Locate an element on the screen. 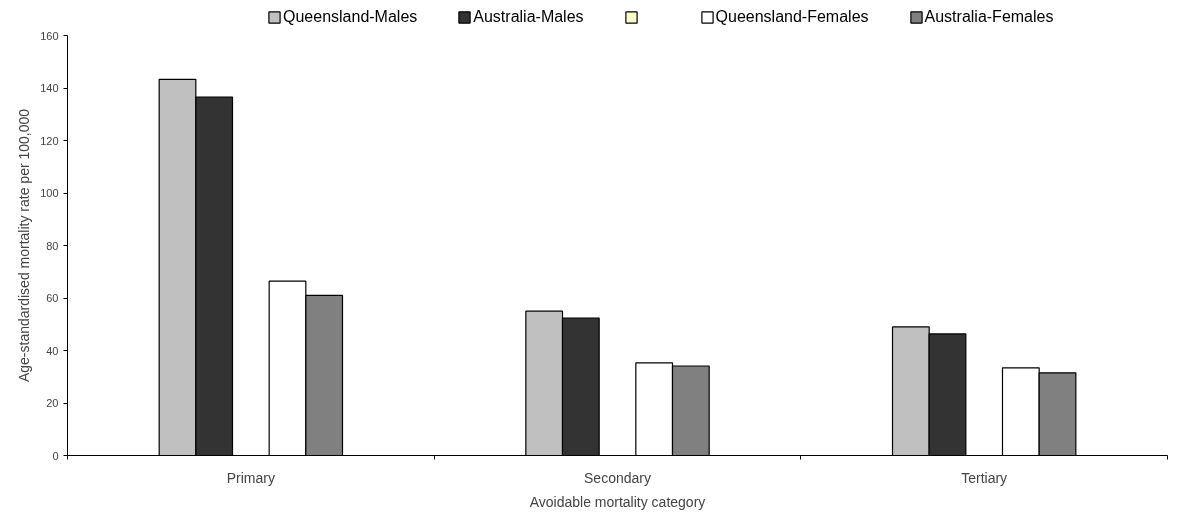  legend-label: Queensland-Males is located at coordinates (350, 17).